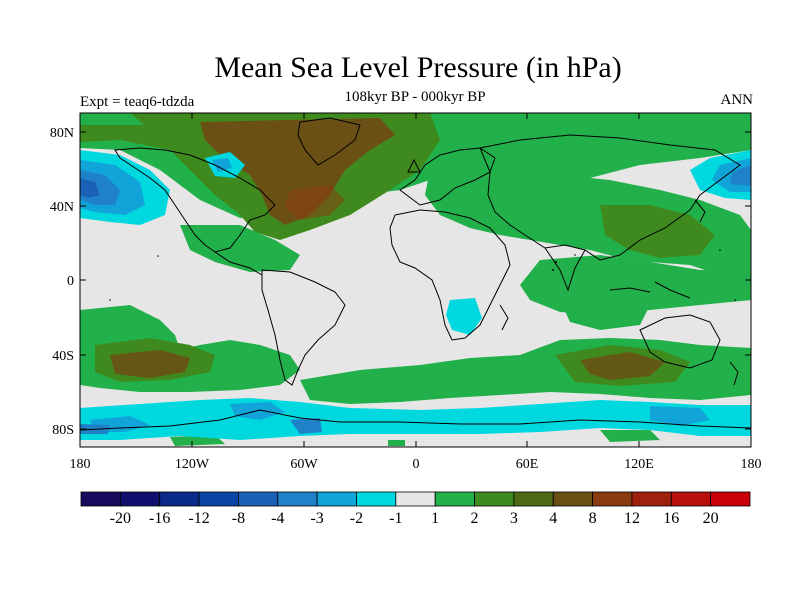  I want to click on season-label: ANN, so click(737, 100).